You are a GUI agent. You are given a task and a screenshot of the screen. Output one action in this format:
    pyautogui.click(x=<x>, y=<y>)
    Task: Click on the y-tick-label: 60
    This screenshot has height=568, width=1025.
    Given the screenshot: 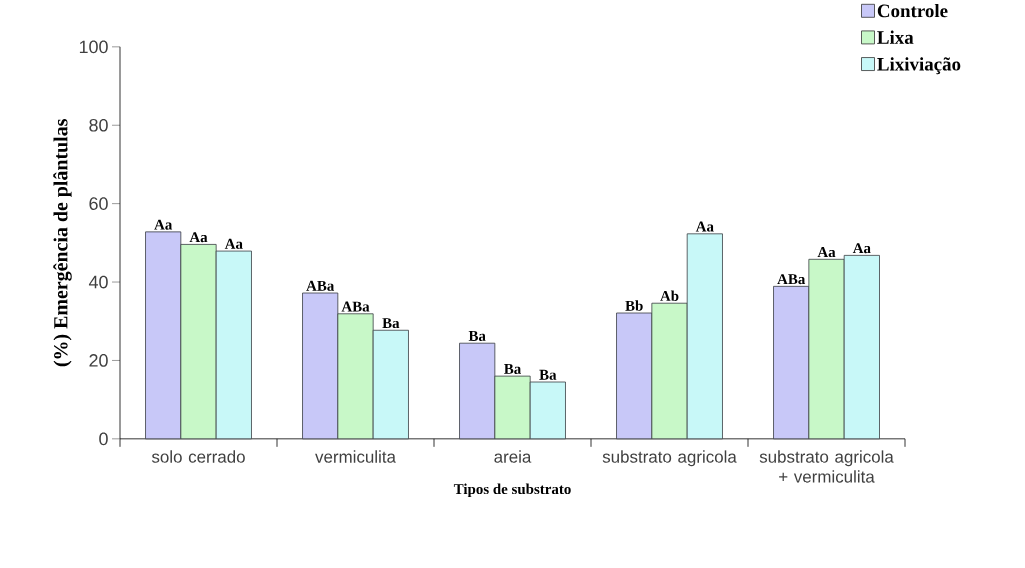 What is the action you would take?
    pyautogui.click(x=98, y=204)
    